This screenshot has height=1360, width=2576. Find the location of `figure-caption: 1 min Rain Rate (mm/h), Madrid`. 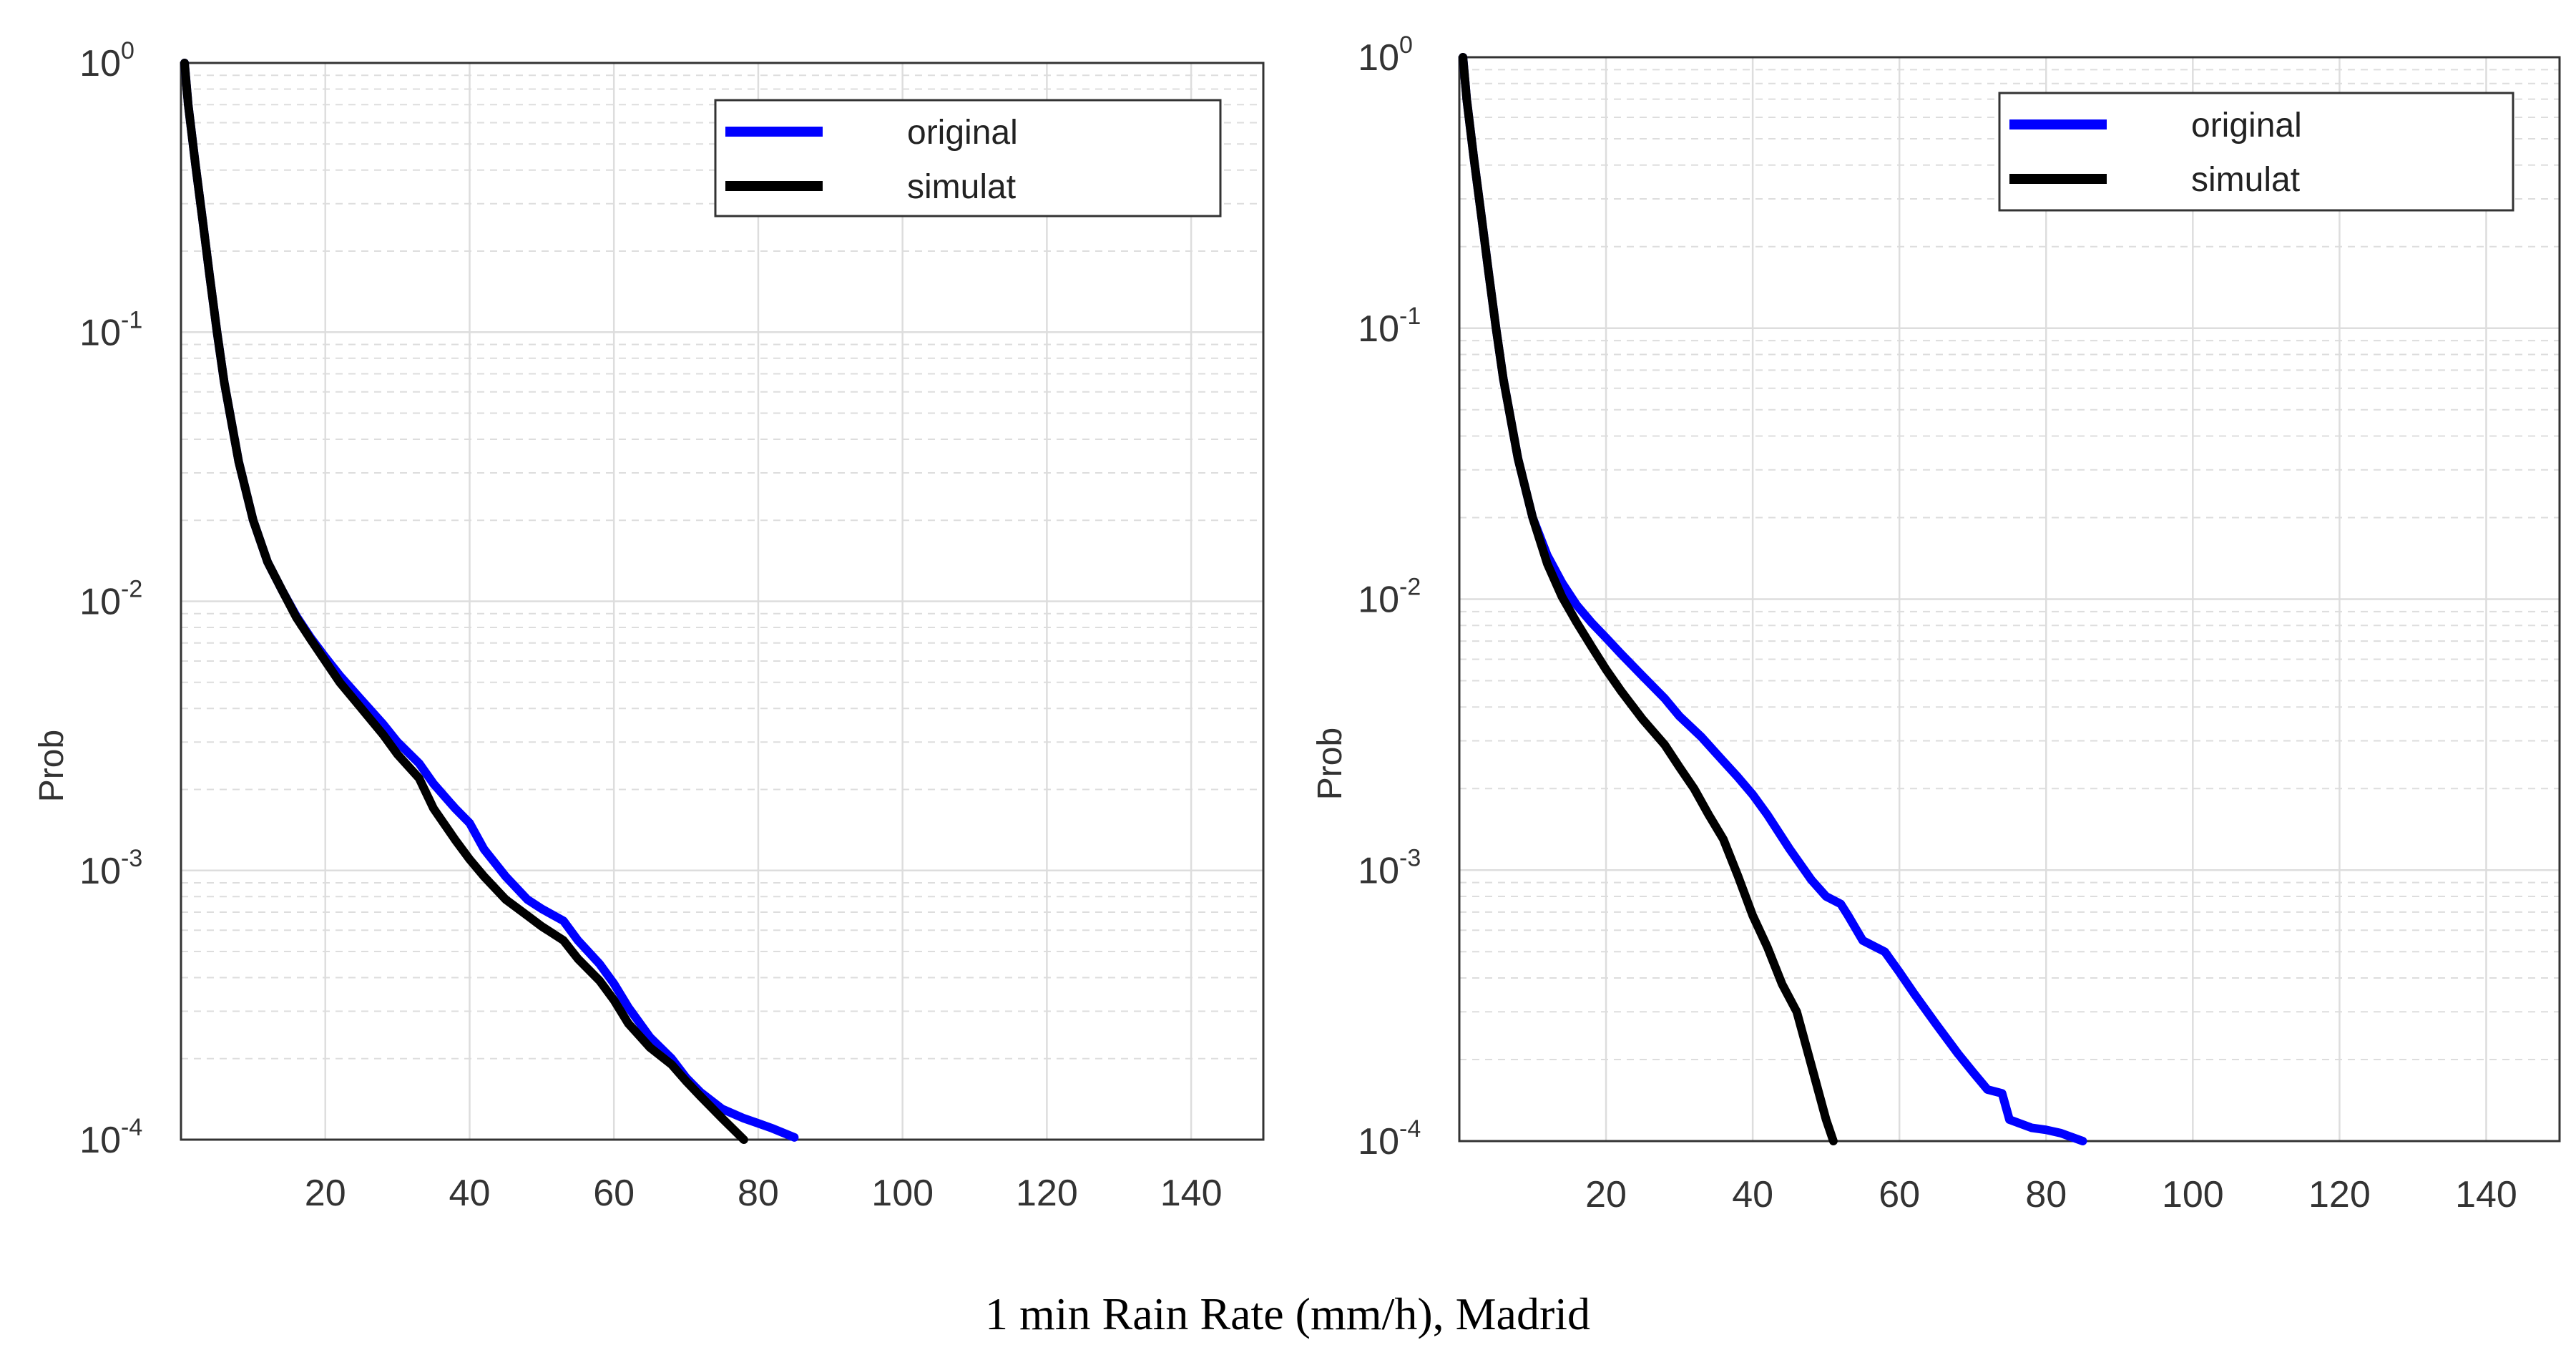

figure-caption: 1 min Rain Rate (mm/h), Madrid is located at coordinates (1287, 1313).